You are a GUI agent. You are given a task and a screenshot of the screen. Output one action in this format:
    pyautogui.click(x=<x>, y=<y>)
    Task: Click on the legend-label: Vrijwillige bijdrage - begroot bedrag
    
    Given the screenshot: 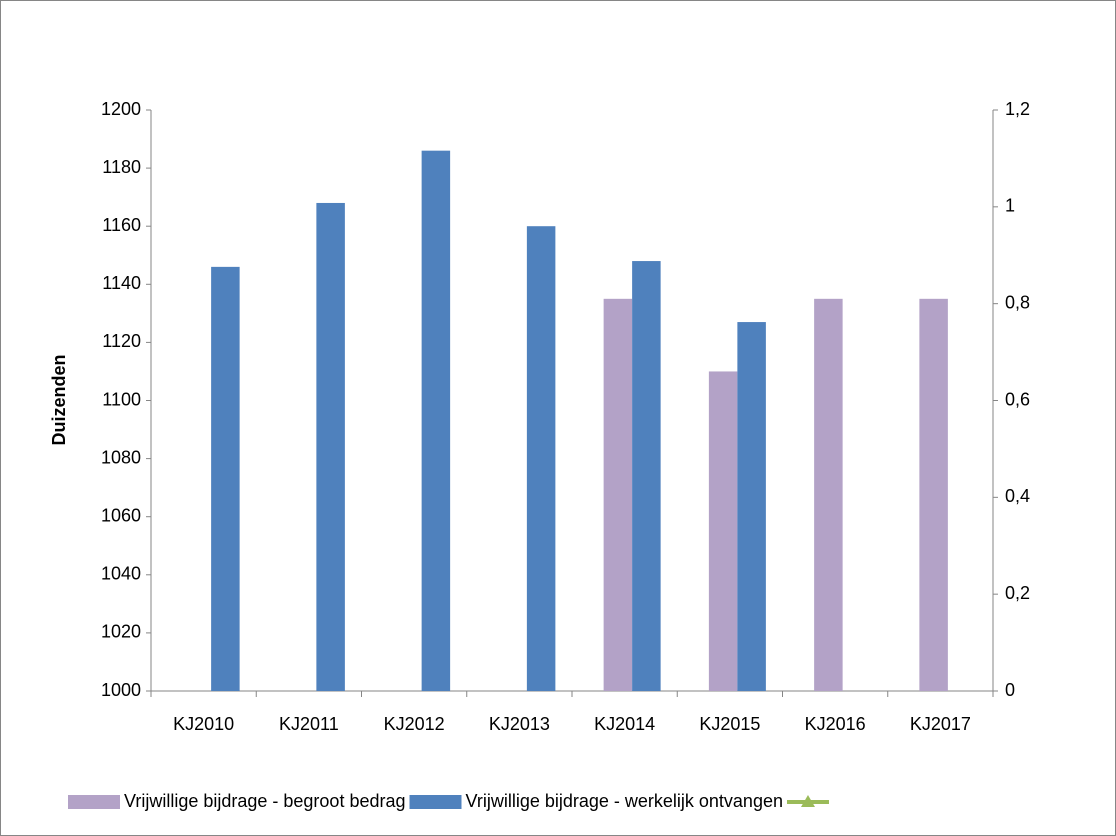 What is the action you would take?
    pyautogui.click(x=265, y=801)
    